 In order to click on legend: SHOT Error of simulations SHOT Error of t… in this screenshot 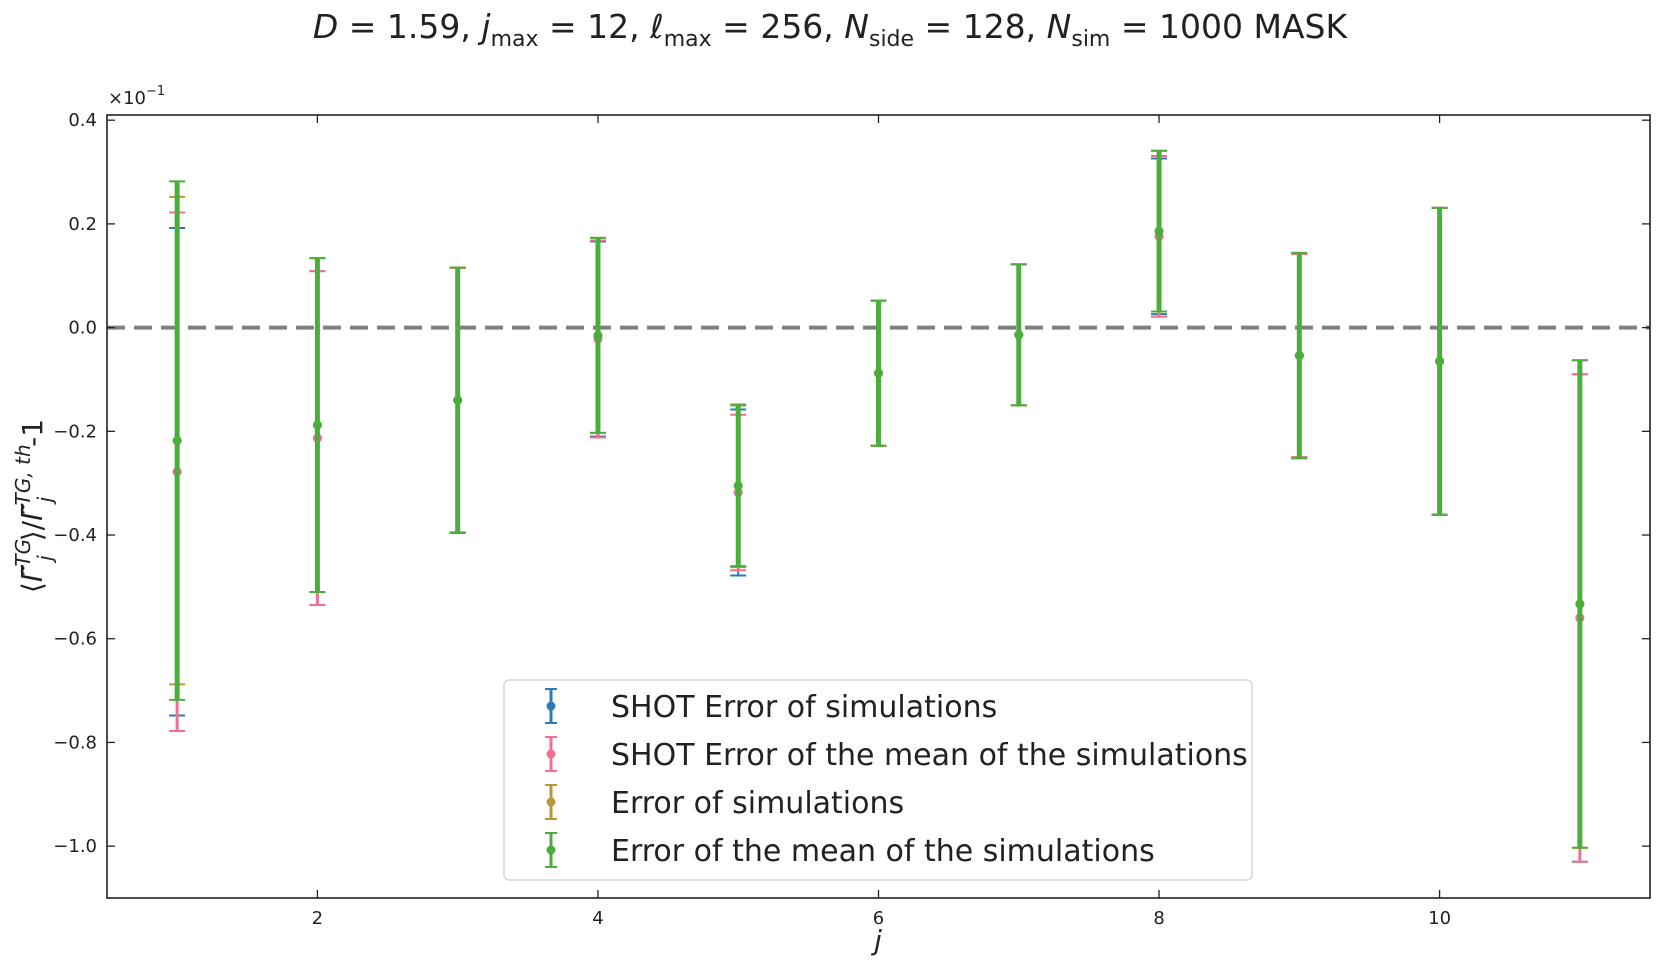, I will do `click(878, 780)`.